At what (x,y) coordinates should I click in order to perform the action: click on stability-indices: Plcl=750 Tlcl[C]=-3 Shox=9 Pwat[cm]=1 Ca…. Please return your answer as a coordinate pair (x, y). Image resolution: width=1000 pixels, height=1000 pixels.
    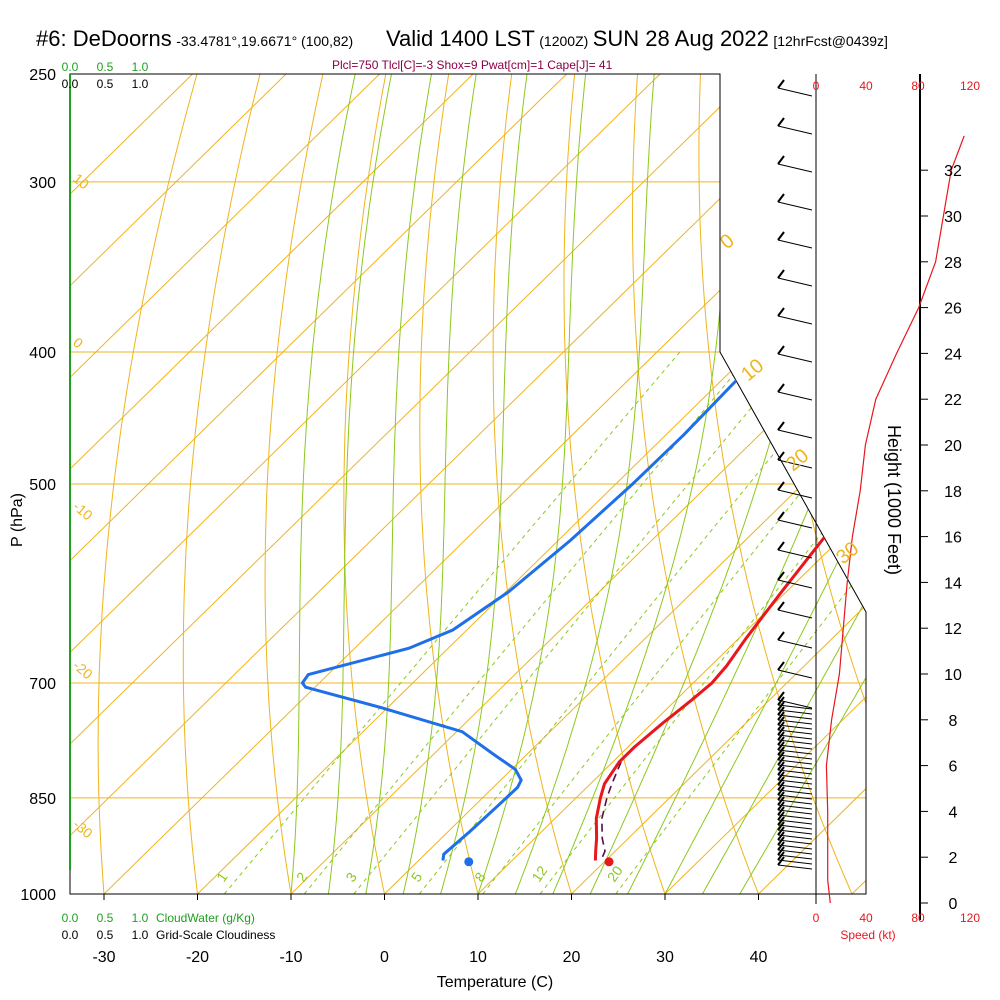
    Looking at the image, I should click on (472, 65).